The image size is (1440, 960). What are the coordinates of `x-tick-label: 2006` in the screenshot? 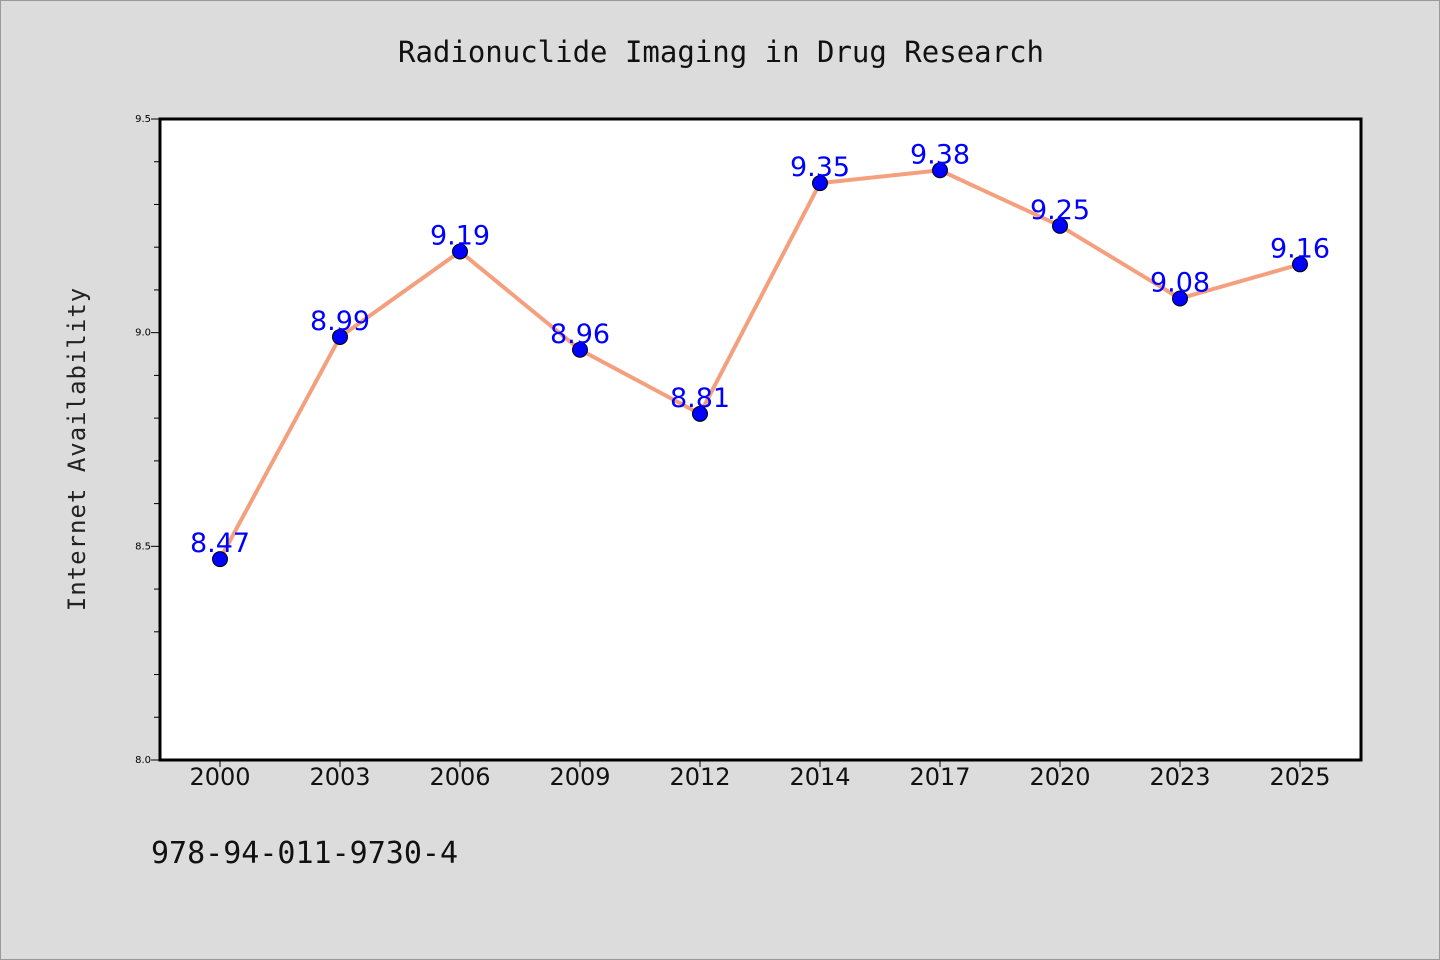 It's located at (459, 777).